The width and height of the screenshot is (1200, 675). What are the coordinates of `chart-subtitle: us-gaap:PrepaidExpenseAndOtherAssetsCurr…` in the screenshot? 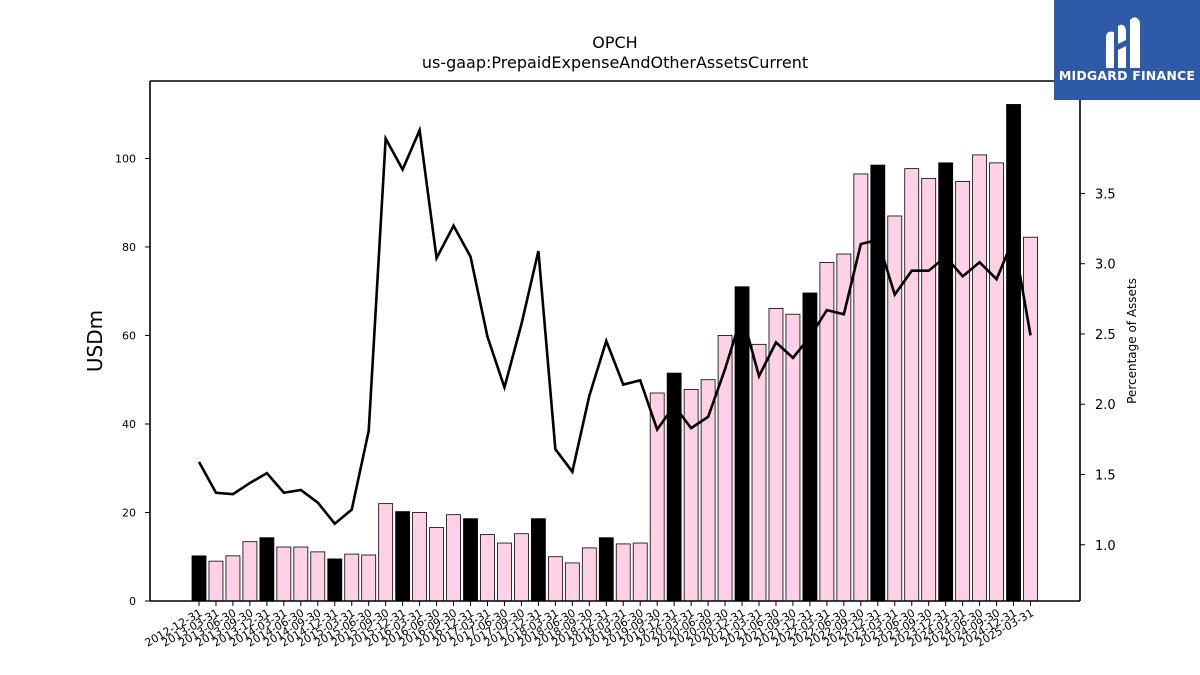 It's located at (615, 62).